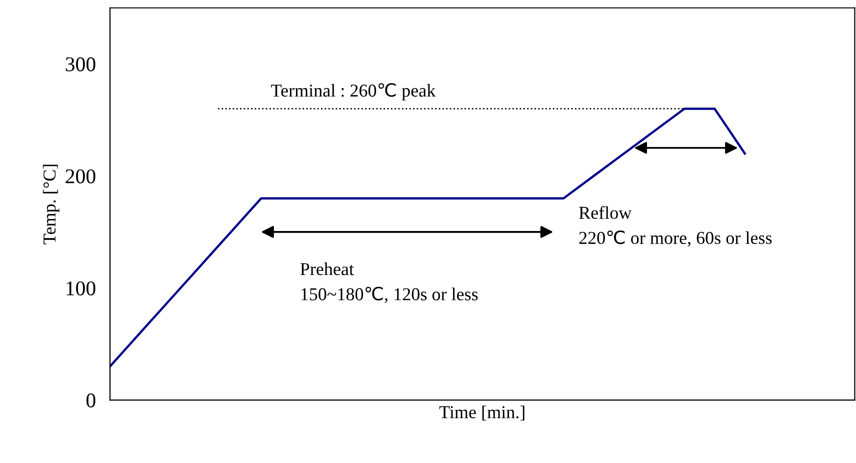 The width and height of the screenshot is (856, 463). Describe the element at coordinates (81, 288) in the screenshot. I see `y-tick-label: 100` at that location.